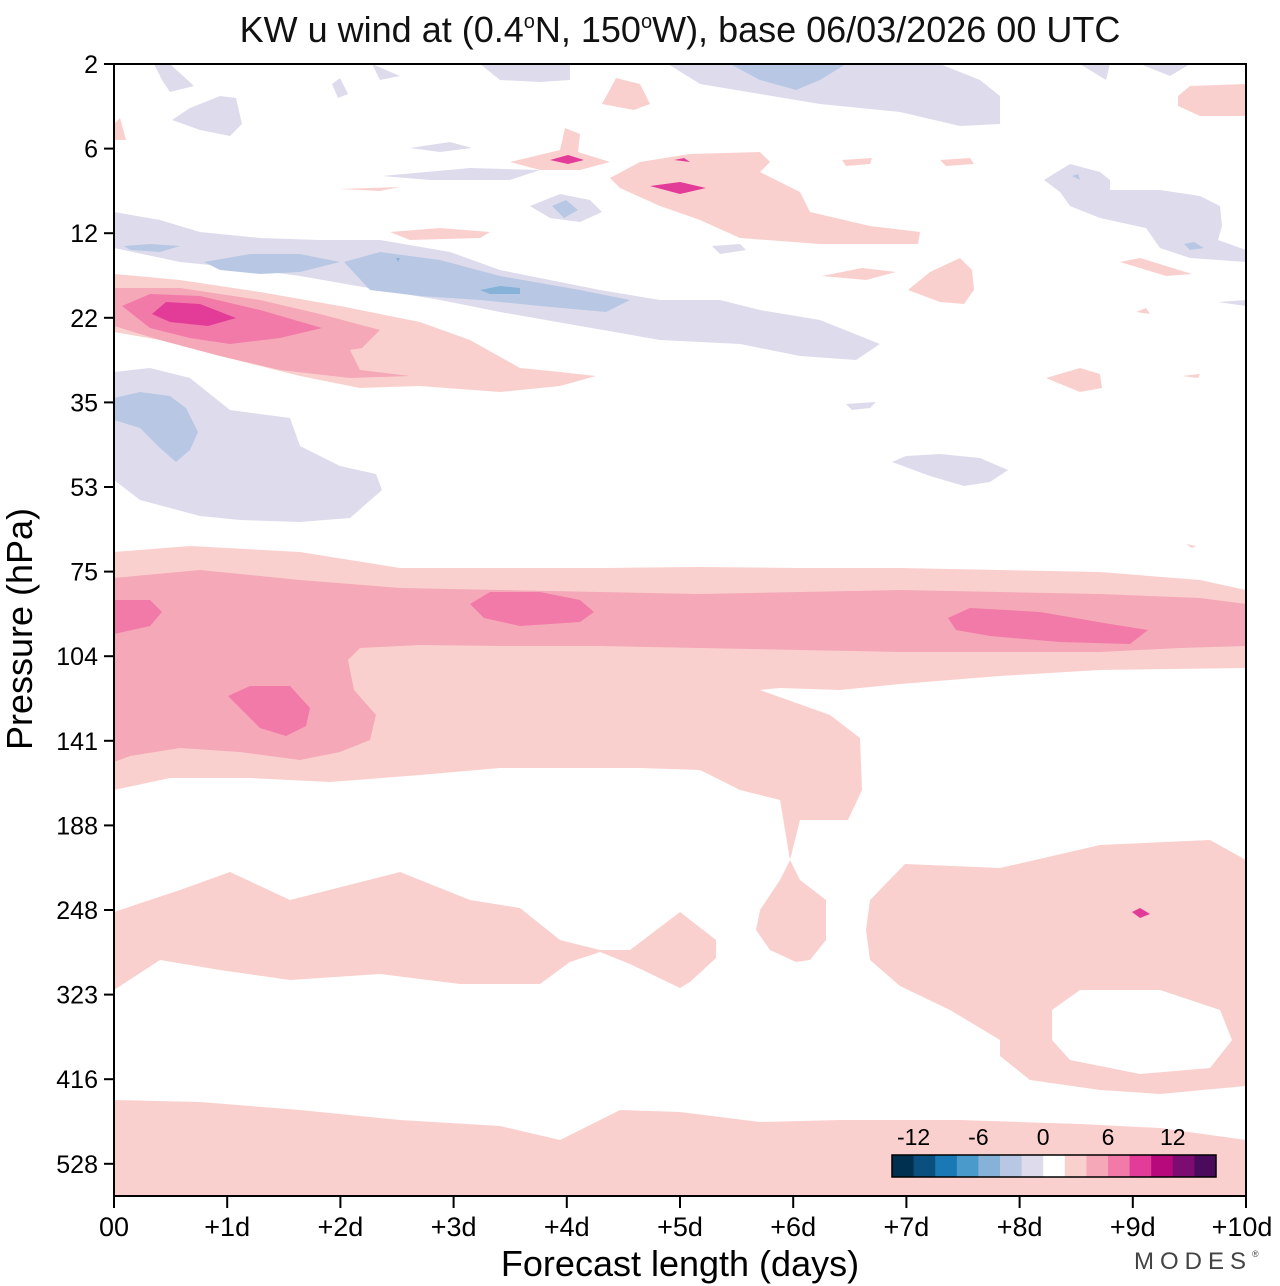 The width and height of the screenshot is (1280, 1286). What do you see at coordinates (978, 1137) in the screenshot?
I see `colorbar-tick-label: -6` at bounding box center [978, 1137].